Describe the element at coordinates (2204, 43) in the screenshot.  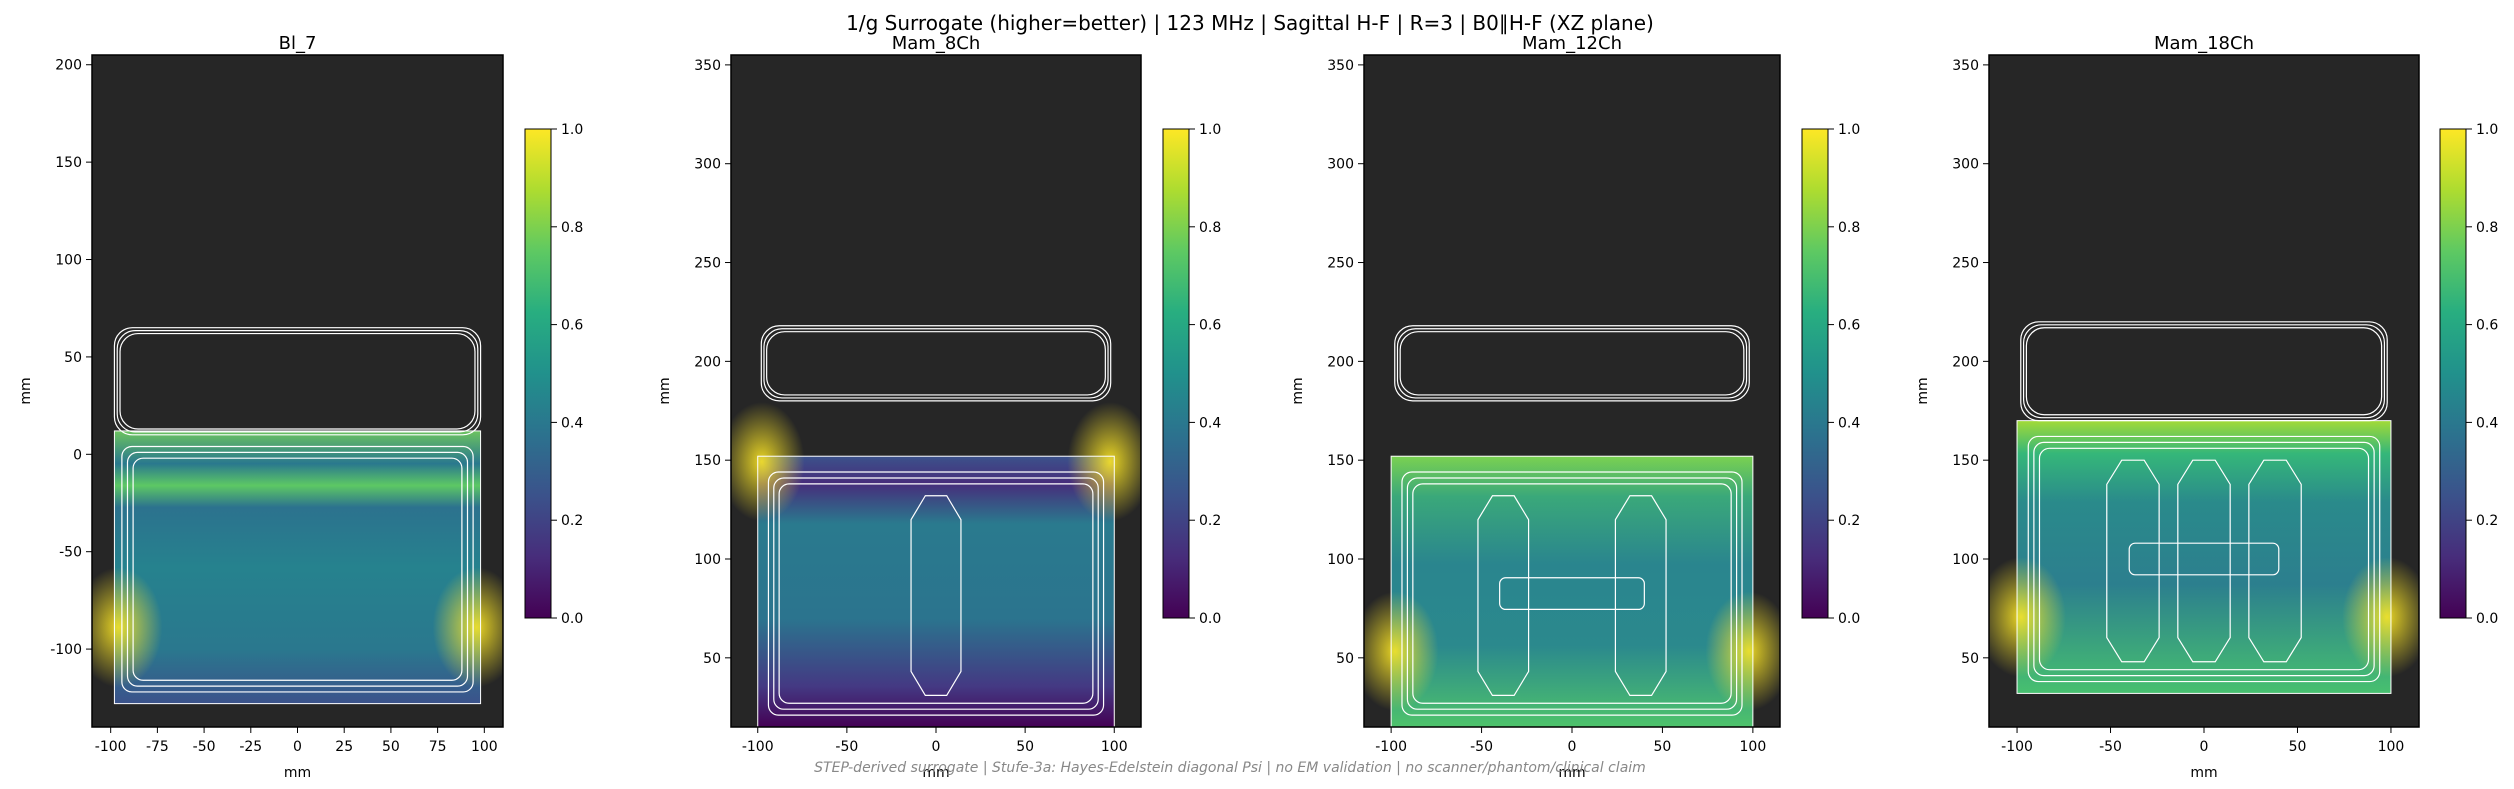
I see `panel-title: Mam_18Ch` at that location.